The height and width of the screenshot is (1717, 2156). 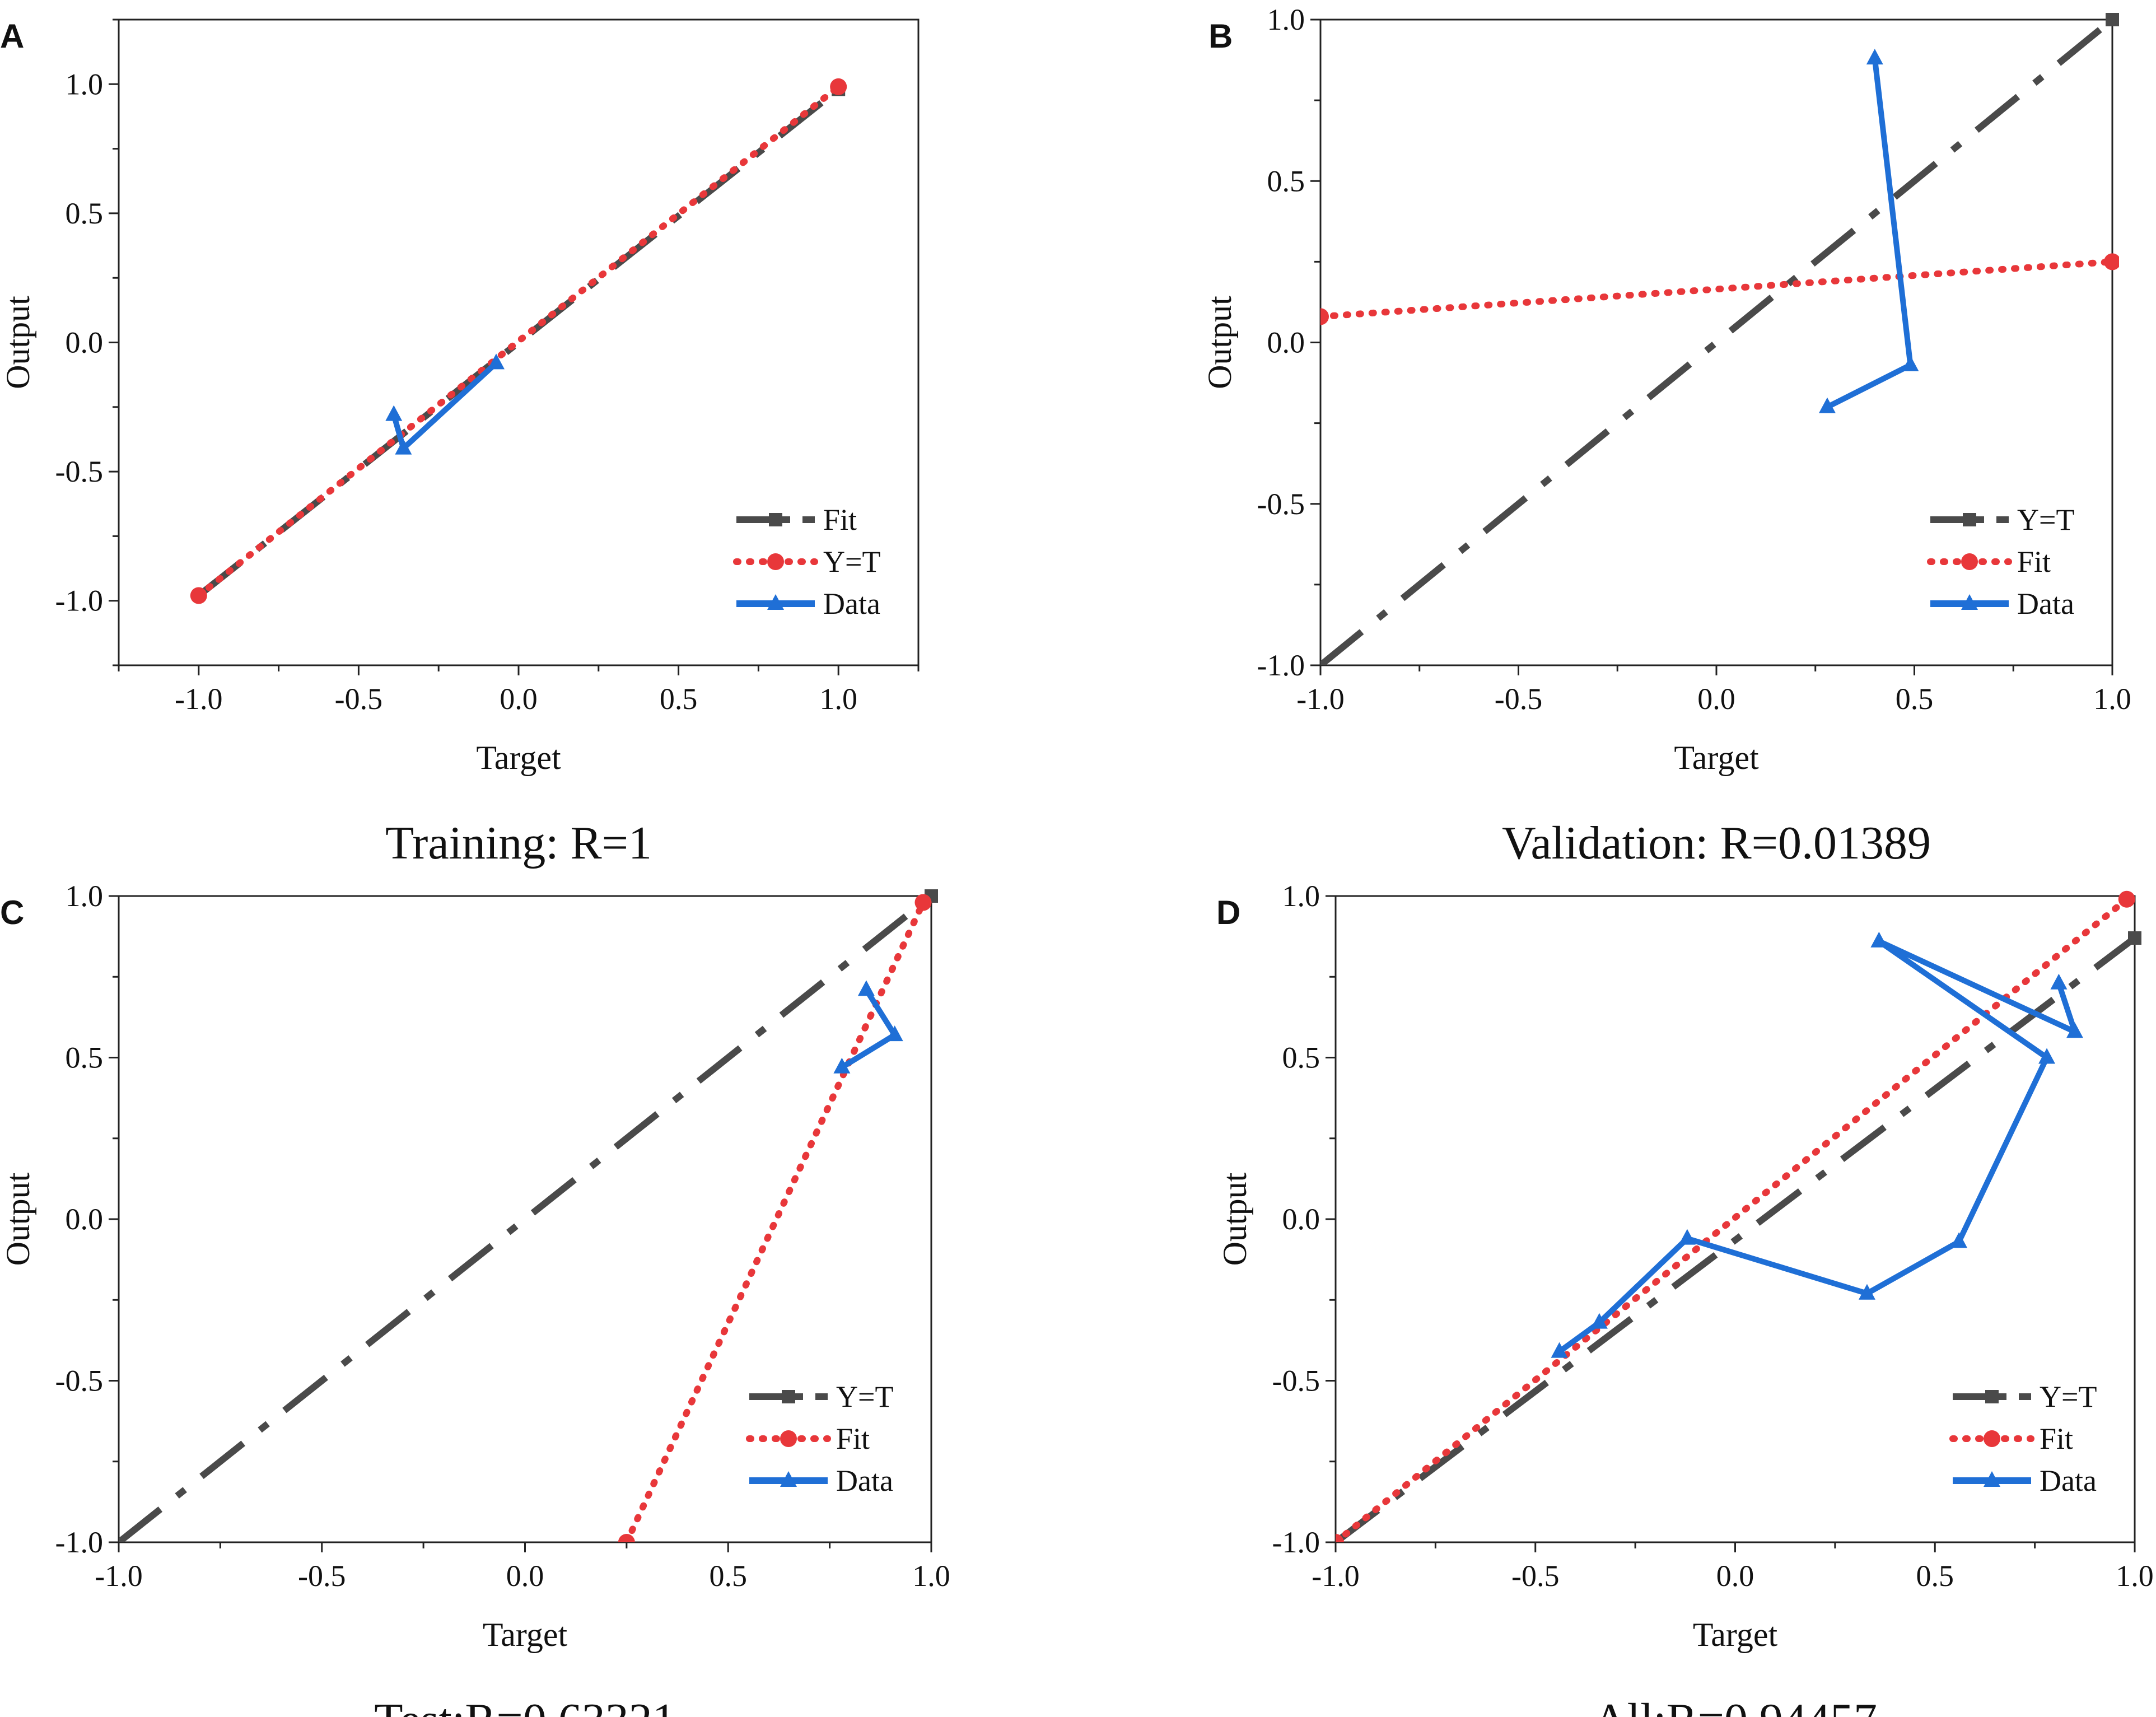 I want to click on x-tick-label: 1.0, so click(x=2112, y=699).